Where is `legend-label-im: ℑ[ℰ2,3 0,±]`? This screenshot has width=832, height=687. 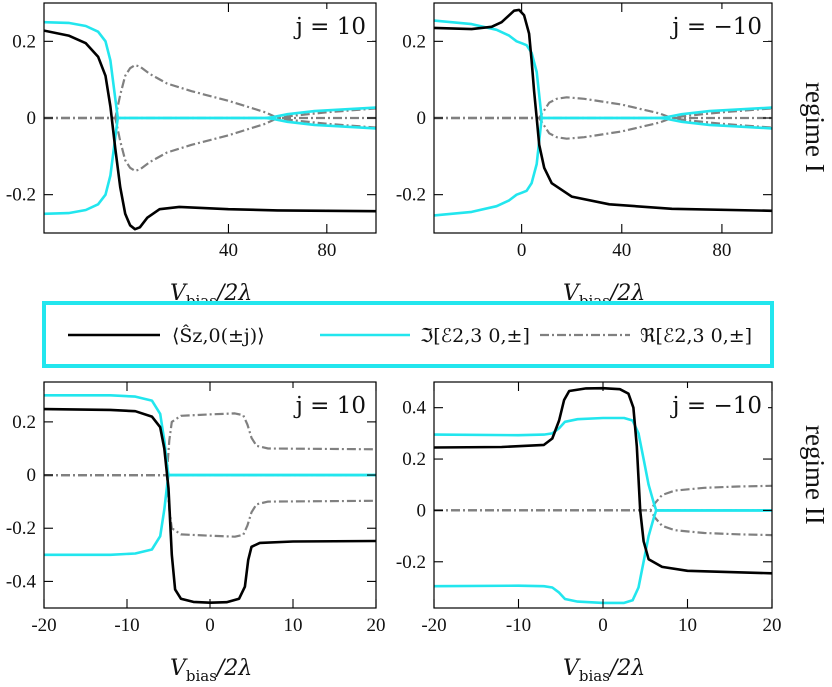
legend-label-im: ℑ[ℰ2,3 0,±] is located at coordinates (475, 336).